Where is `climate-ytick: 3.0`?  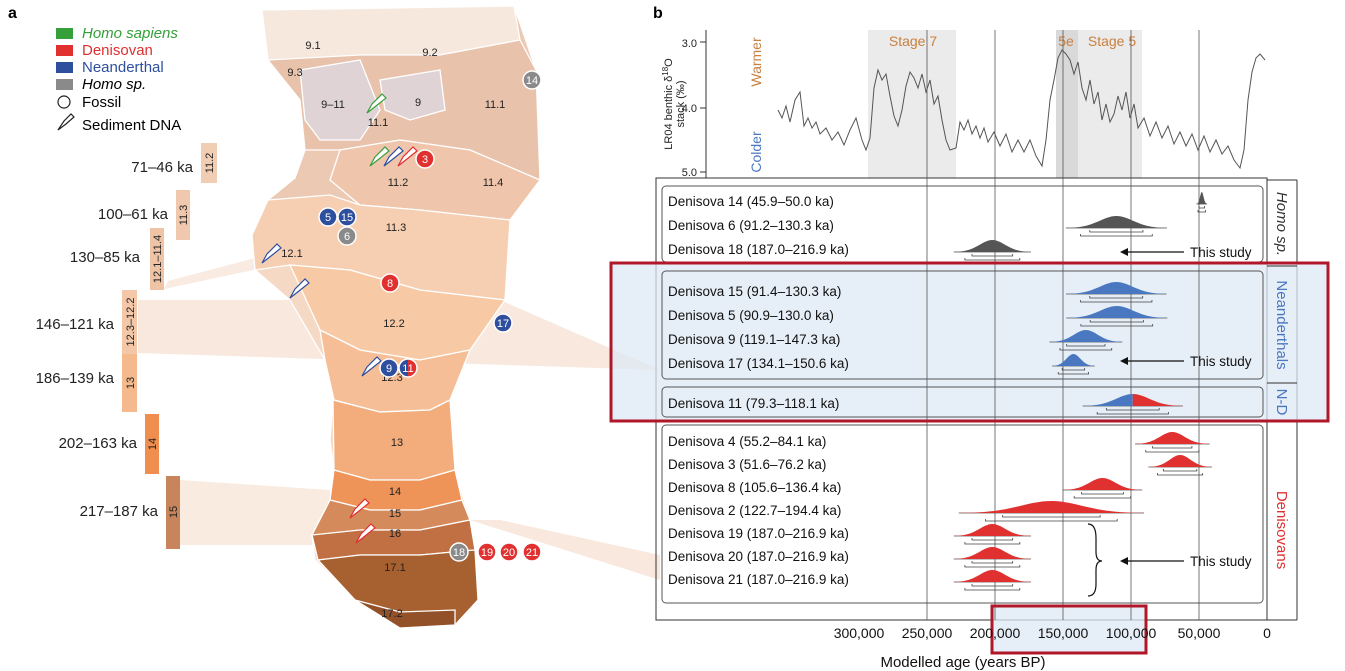 climate-ytick: 3.0 is located at coordinates (689, 44).